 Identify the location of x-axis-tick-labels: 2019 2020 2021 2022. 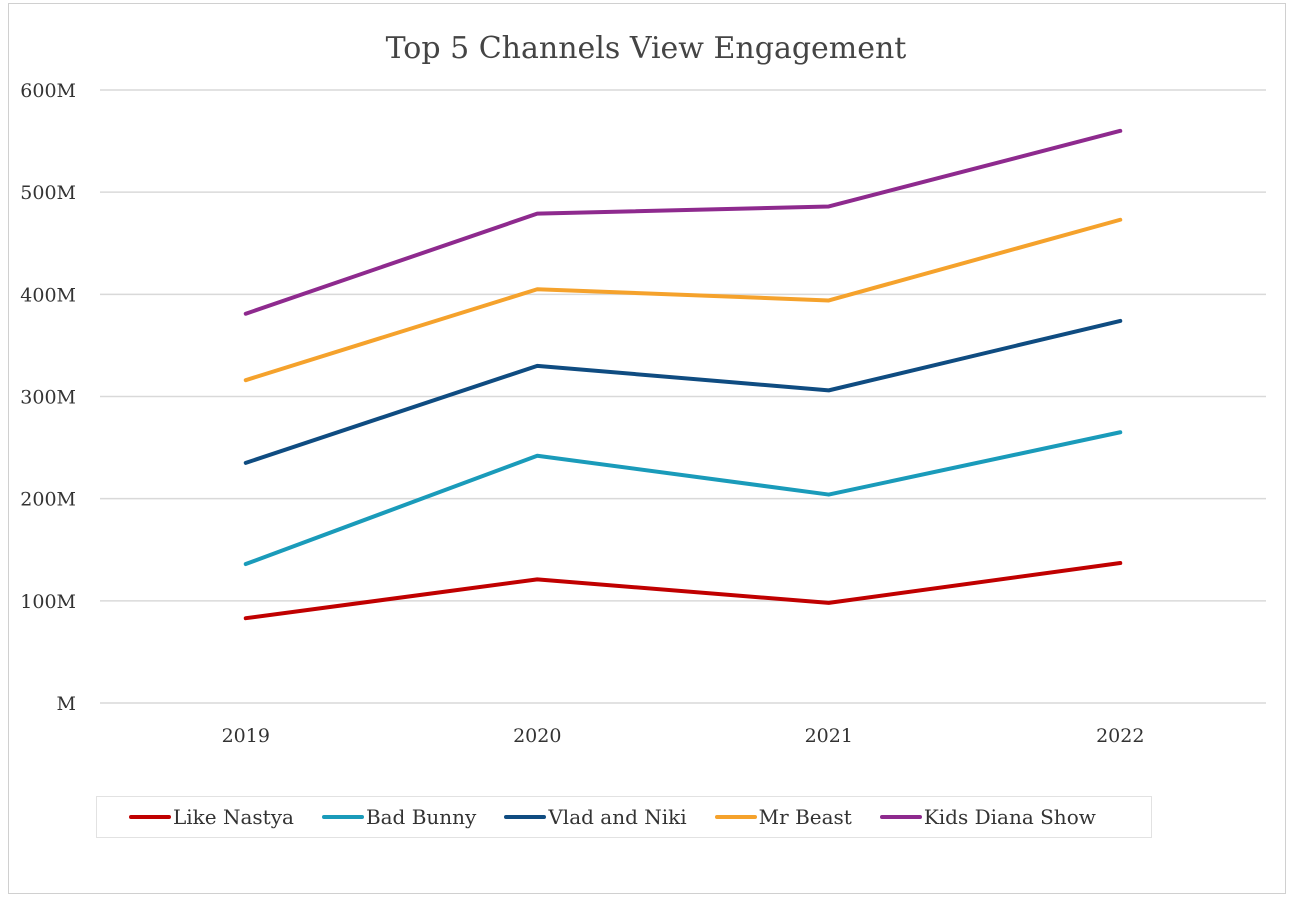
(683, 736).